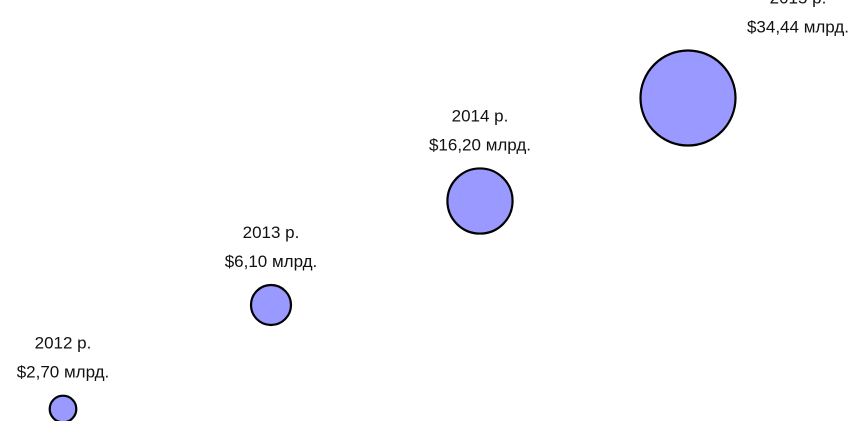  I want to click on bubble-value-label-4: $34,44 млрд., so click(798, 27).